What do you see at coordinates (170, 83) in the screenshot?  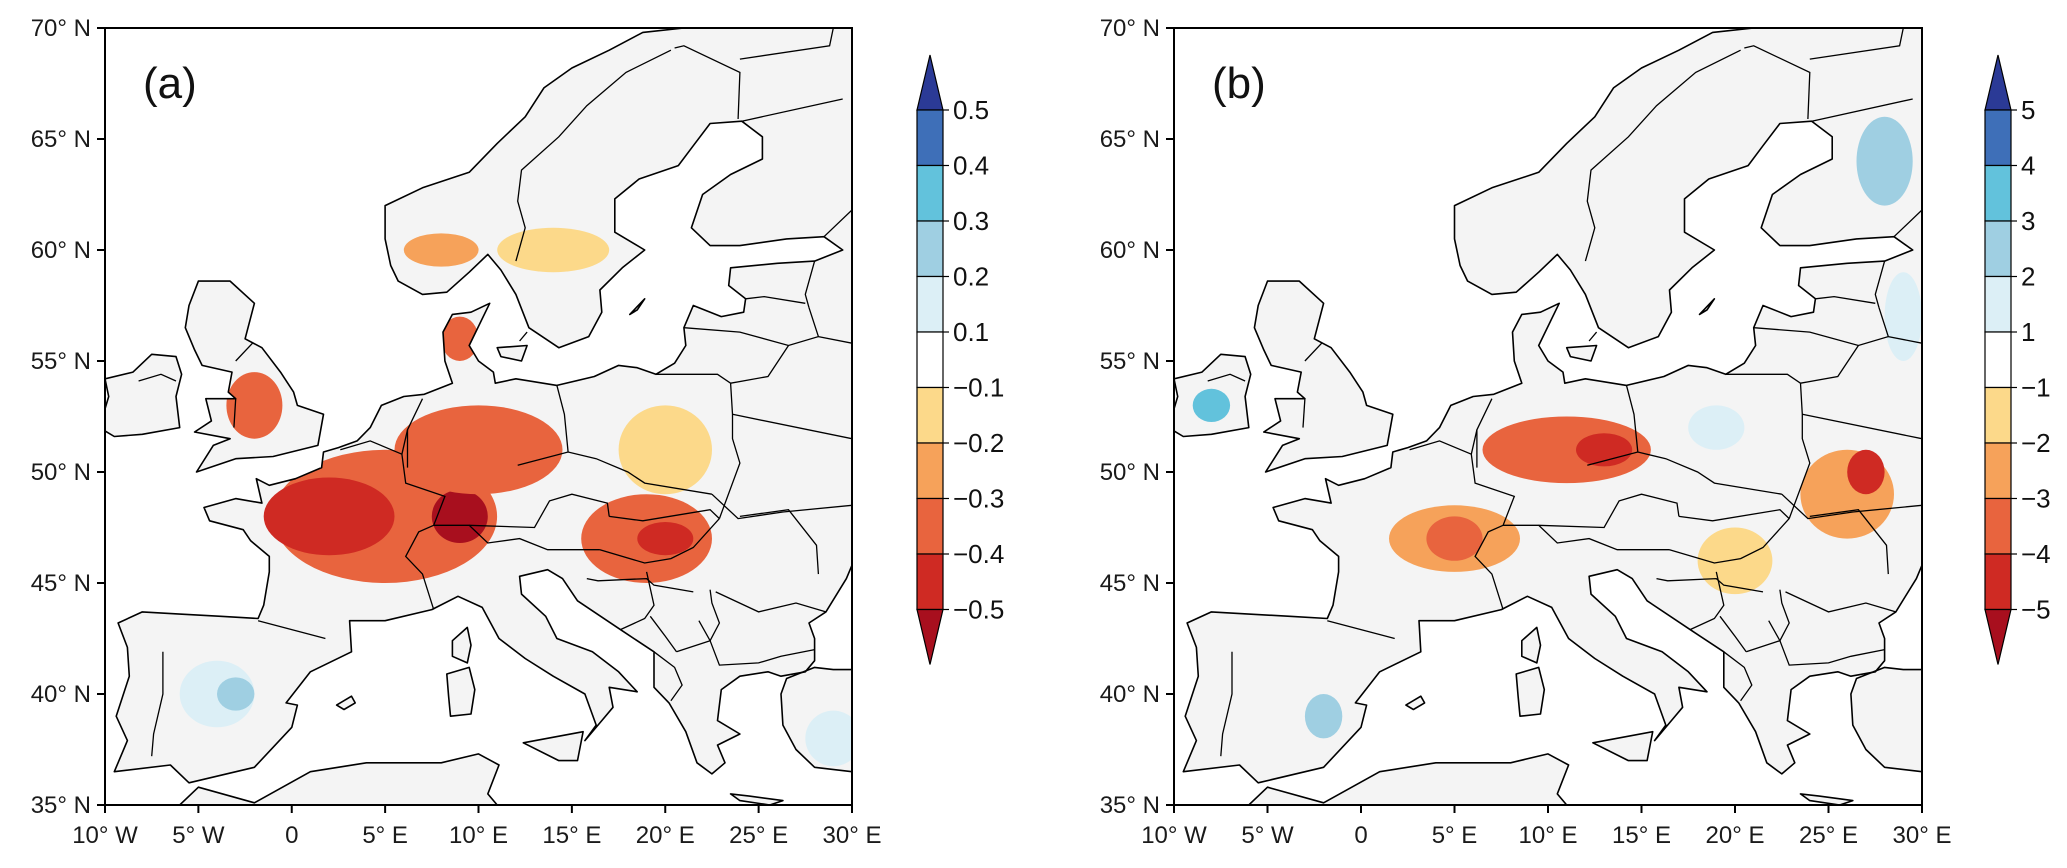 I see `panel-label-a: (a)` at bounding box center [170, 83].